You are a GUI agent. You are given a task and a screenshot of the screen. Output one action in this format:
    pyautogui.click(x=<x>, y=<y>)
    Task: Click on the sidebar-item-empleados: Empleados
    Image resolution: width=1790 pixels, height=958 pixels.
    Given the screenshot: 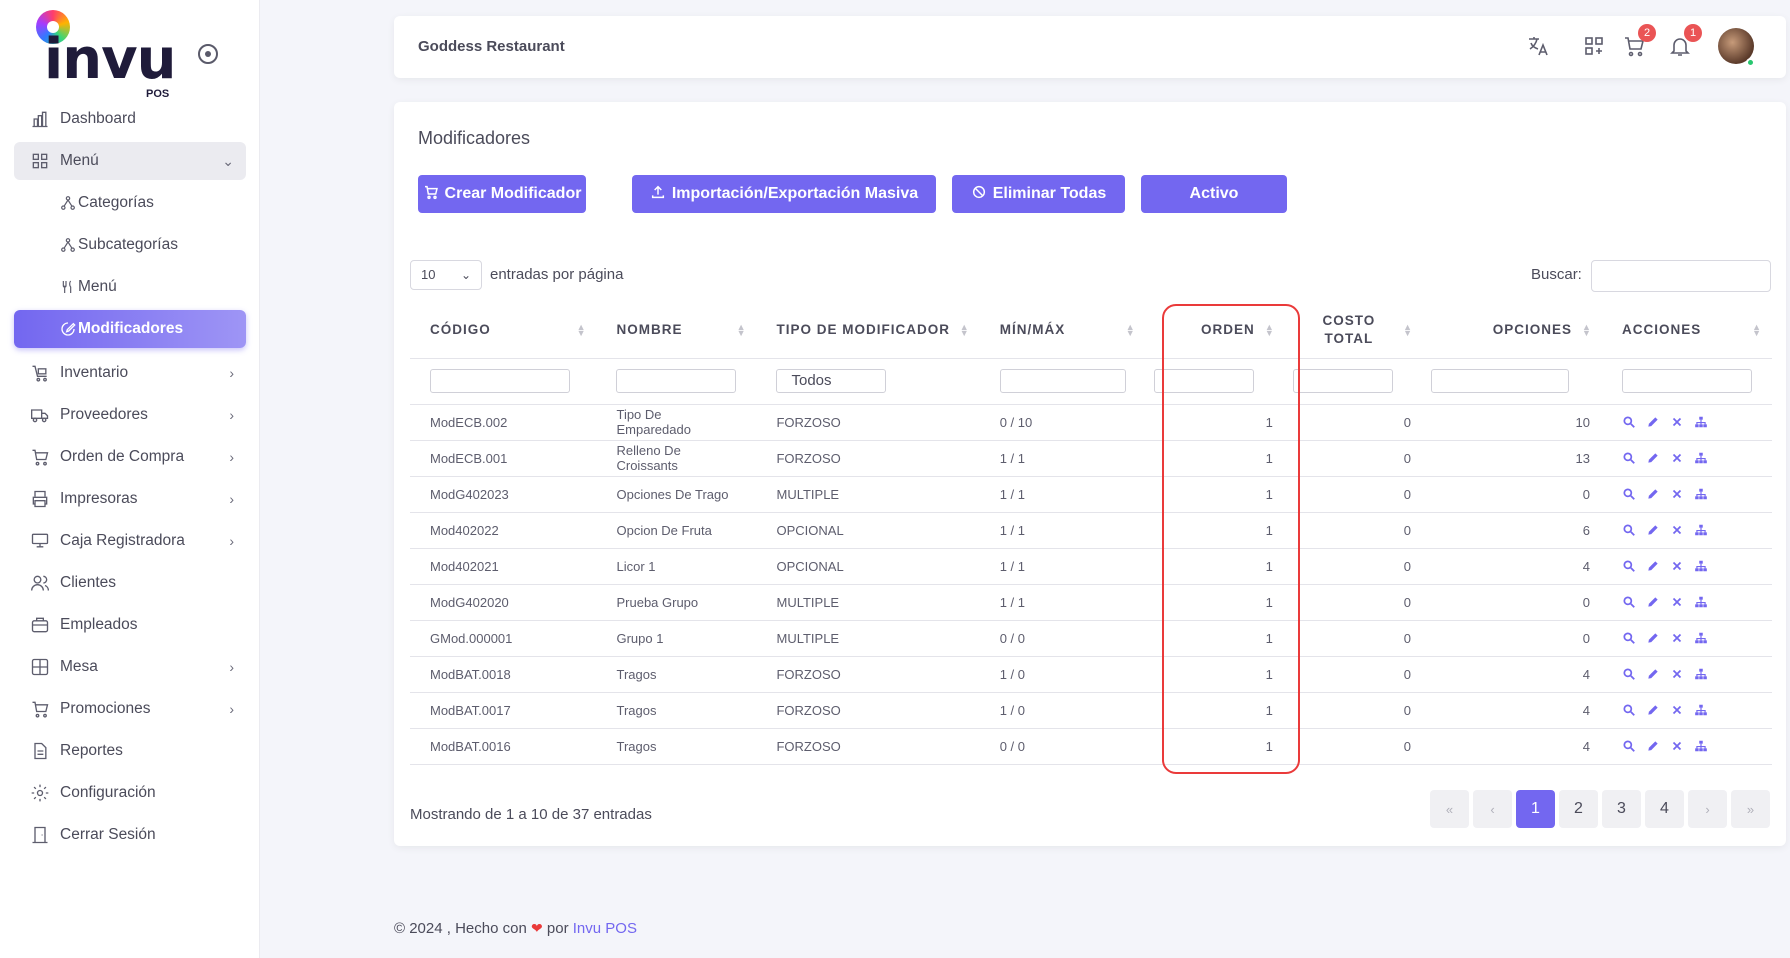 What is the action you would take?
    pyautogui.click(x=130, y=625)
    